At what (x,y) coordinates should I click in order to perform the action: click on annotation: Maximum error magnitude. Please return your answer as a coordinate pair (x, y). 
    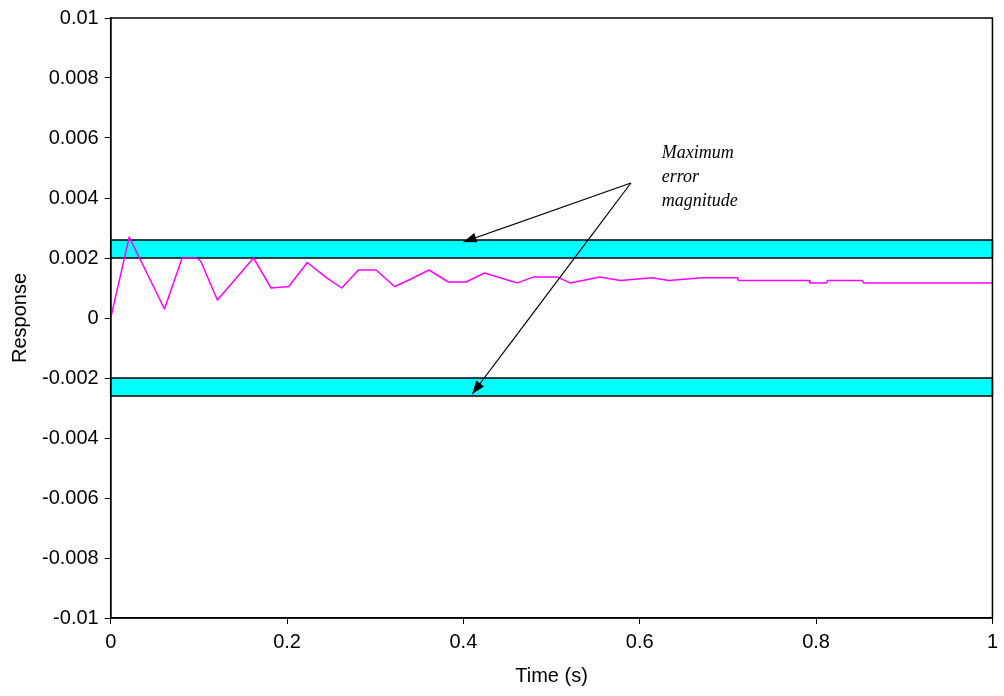
    Looking at the image, I should click on (699, 175).